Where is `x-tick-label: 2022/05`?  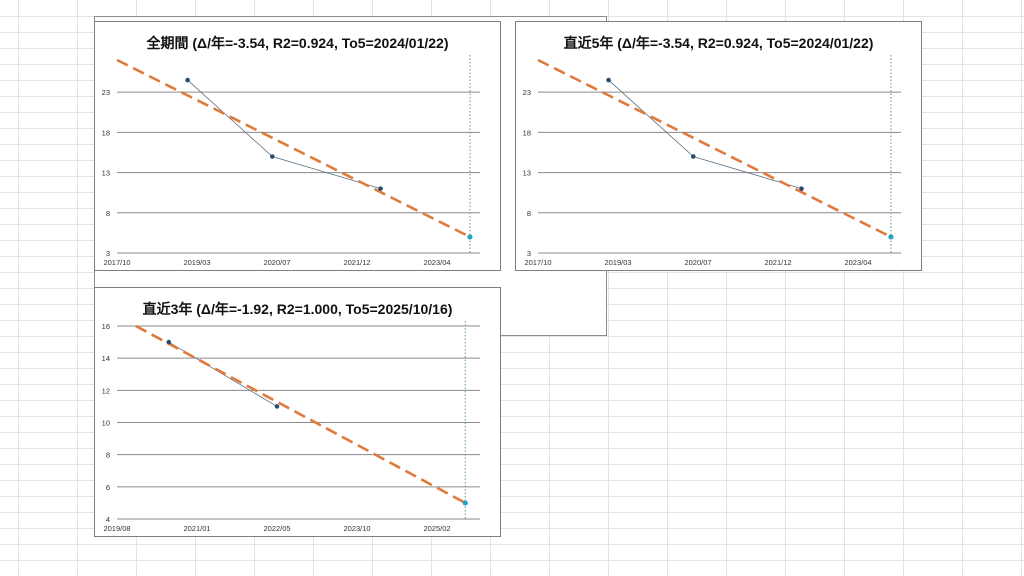
x-tick-label: 2022/05 is located at coordinates (276, 528).